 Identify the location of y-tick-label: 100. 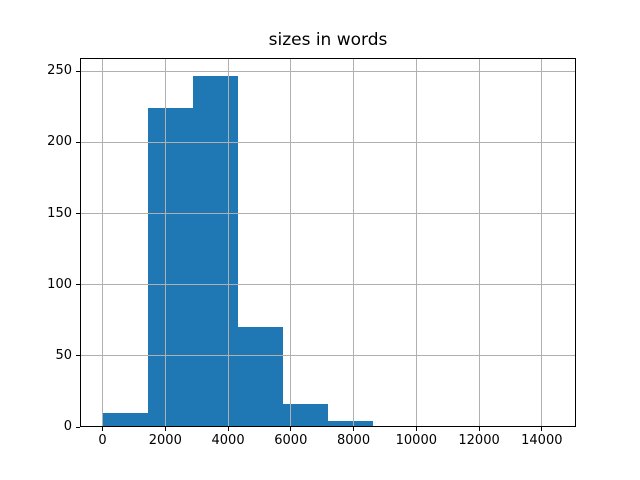
(59, 284).